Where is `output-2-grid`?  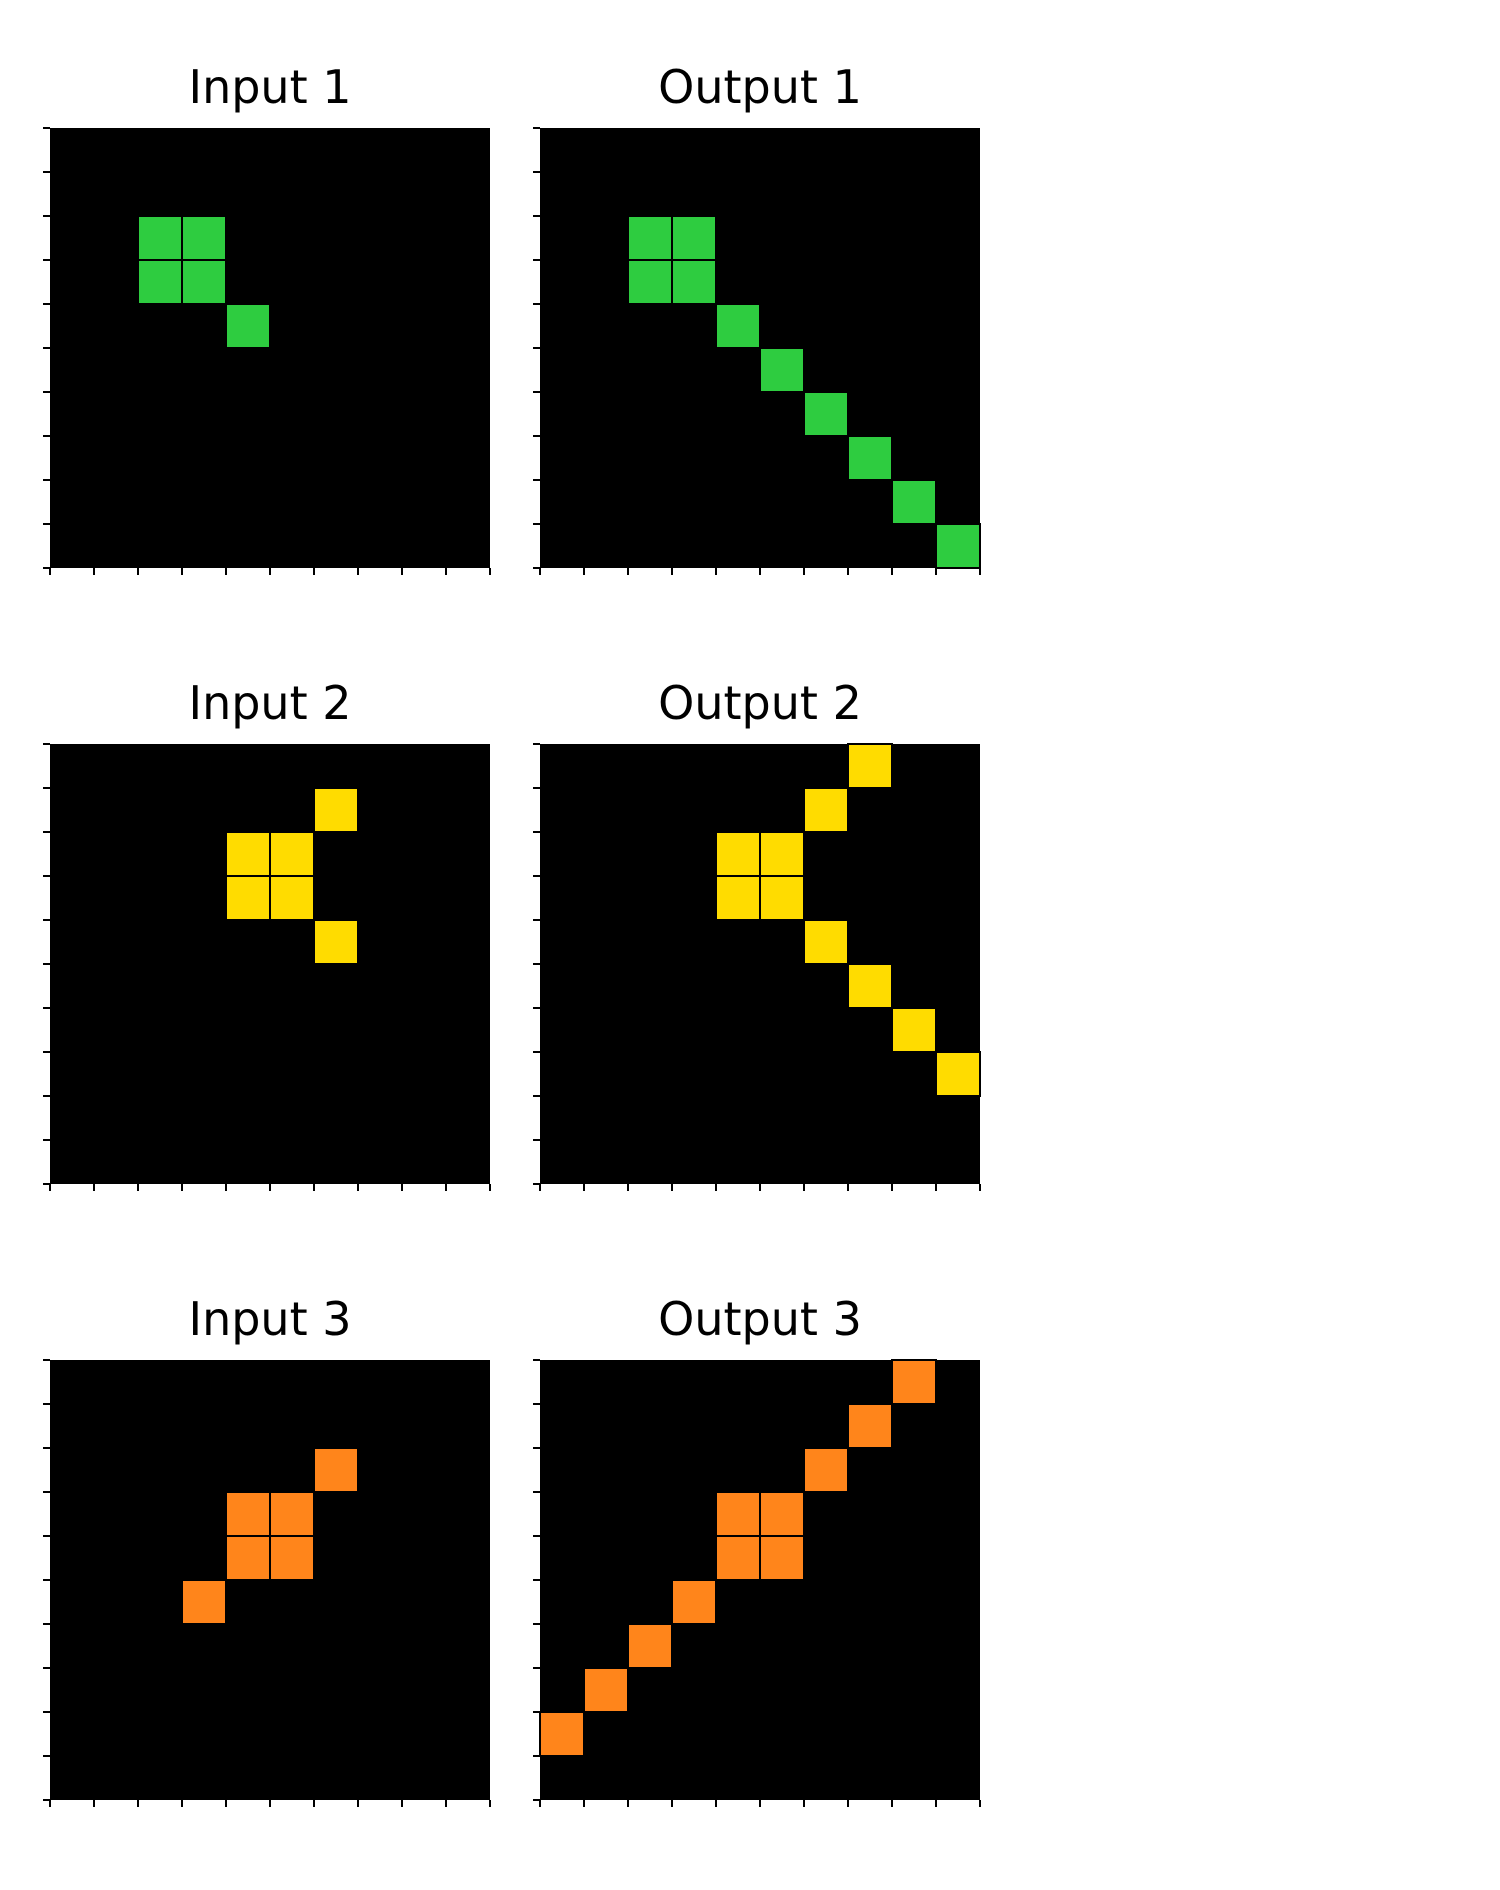 output-2-grid is located at coordinates (757, 967).